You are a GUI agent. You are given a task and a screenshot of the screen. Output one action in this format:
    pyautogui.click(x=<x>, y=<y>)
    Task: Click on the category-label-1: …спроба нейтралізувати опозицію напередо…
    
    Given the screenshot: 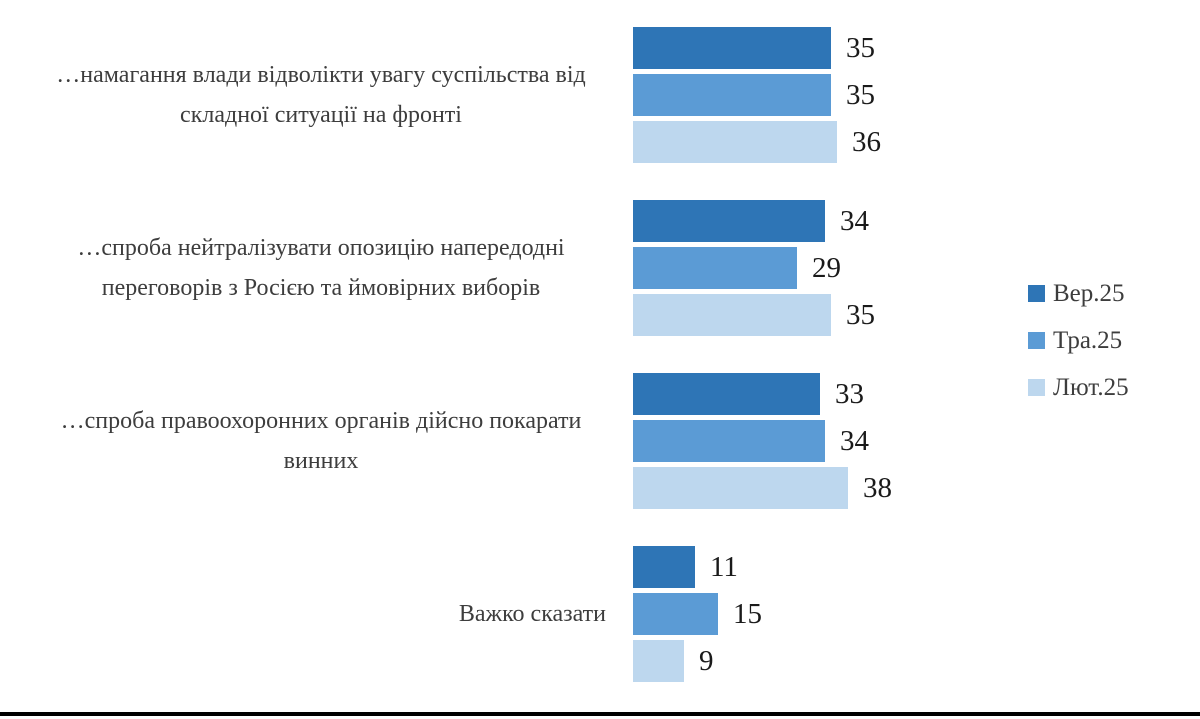 What is the action you would take?
    pyautogui.click(x=321, y=268)
    